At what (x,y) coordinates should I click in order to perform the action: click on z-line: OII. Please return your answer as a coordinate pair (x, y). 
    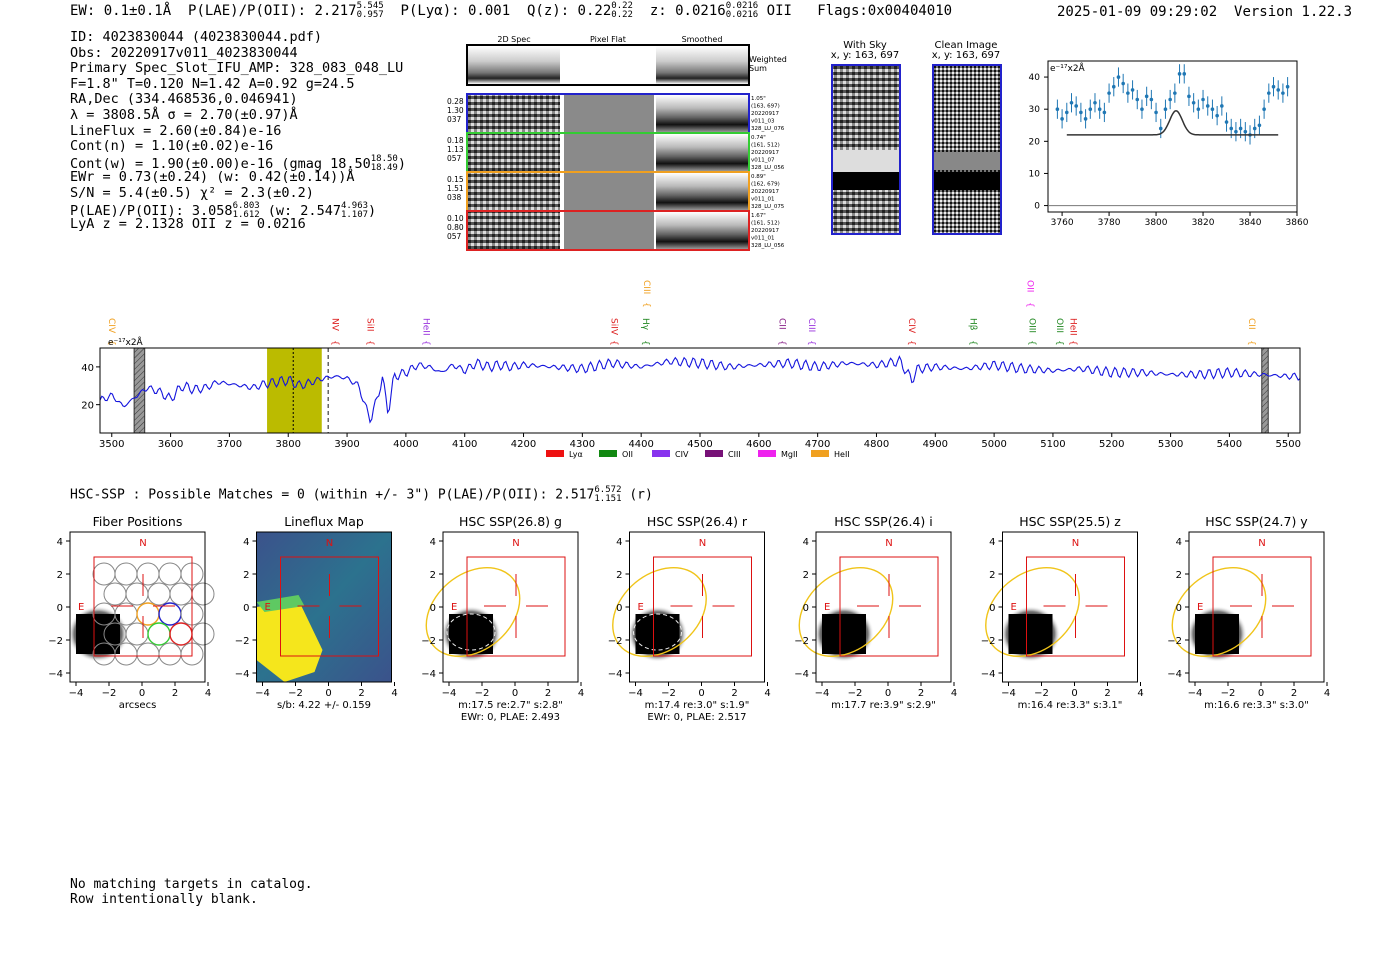
    Looking at the image, I should click on (779, 11).